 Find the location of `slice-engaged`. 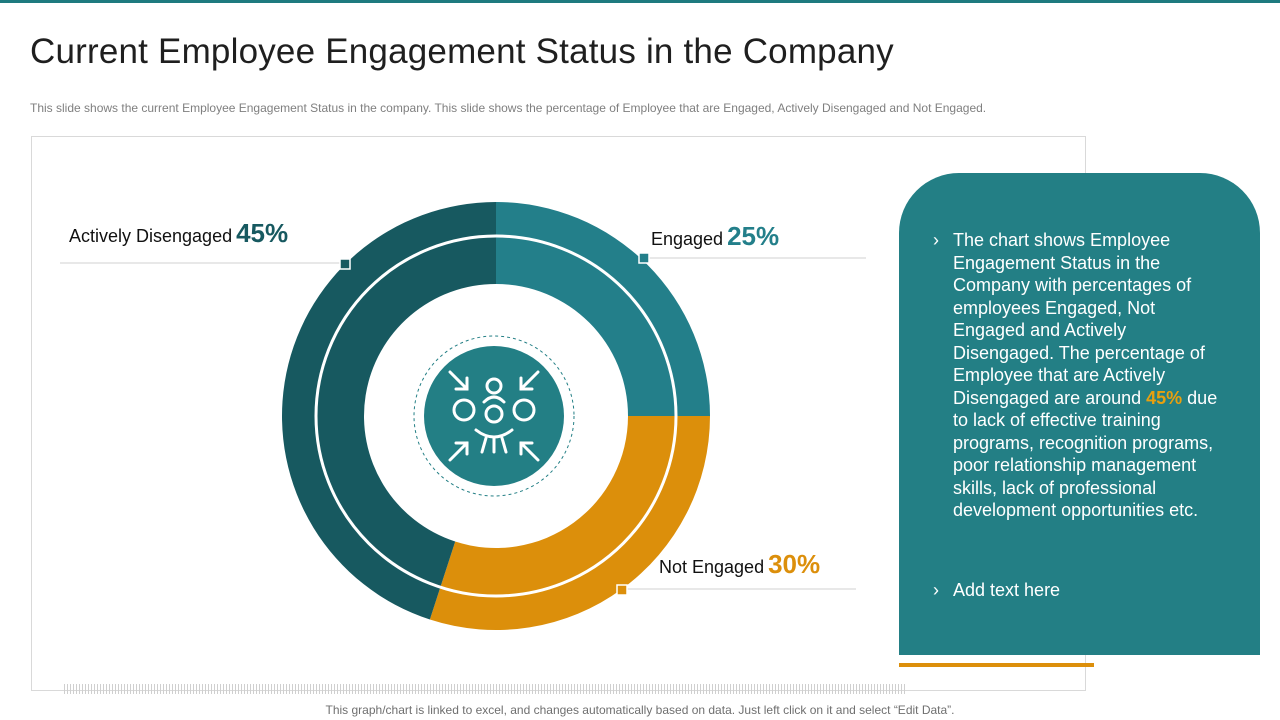

slice-engaged is located at coordinates (603, 309).